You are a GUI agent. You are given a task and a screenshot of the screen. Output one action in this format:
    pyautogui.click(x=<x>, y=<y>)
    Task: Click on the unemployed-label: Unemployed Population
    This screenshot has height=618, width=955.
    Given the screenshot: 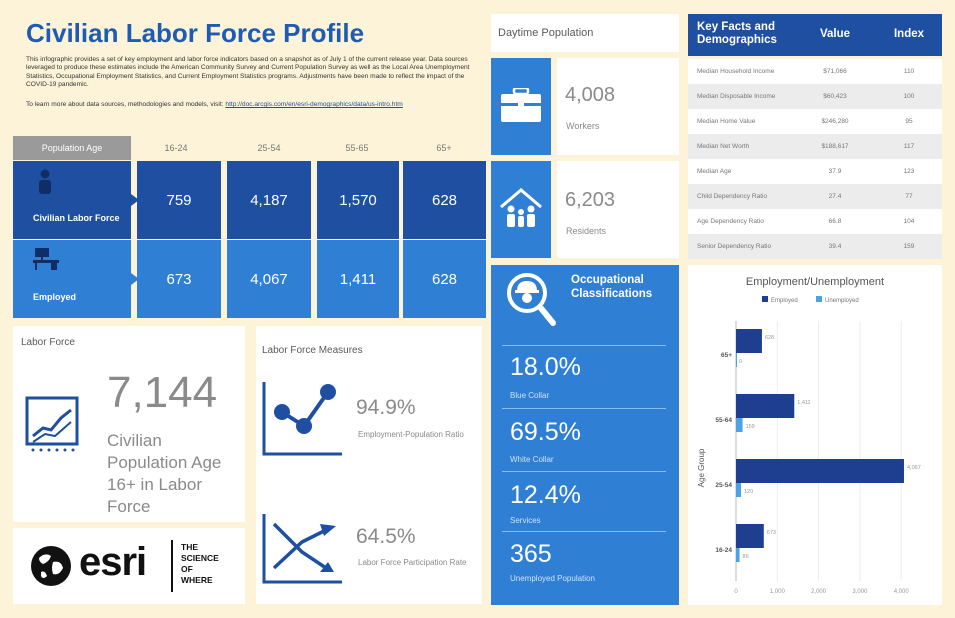 What is the action you would take?
    pyautogui.click(x=552, y=578)
    